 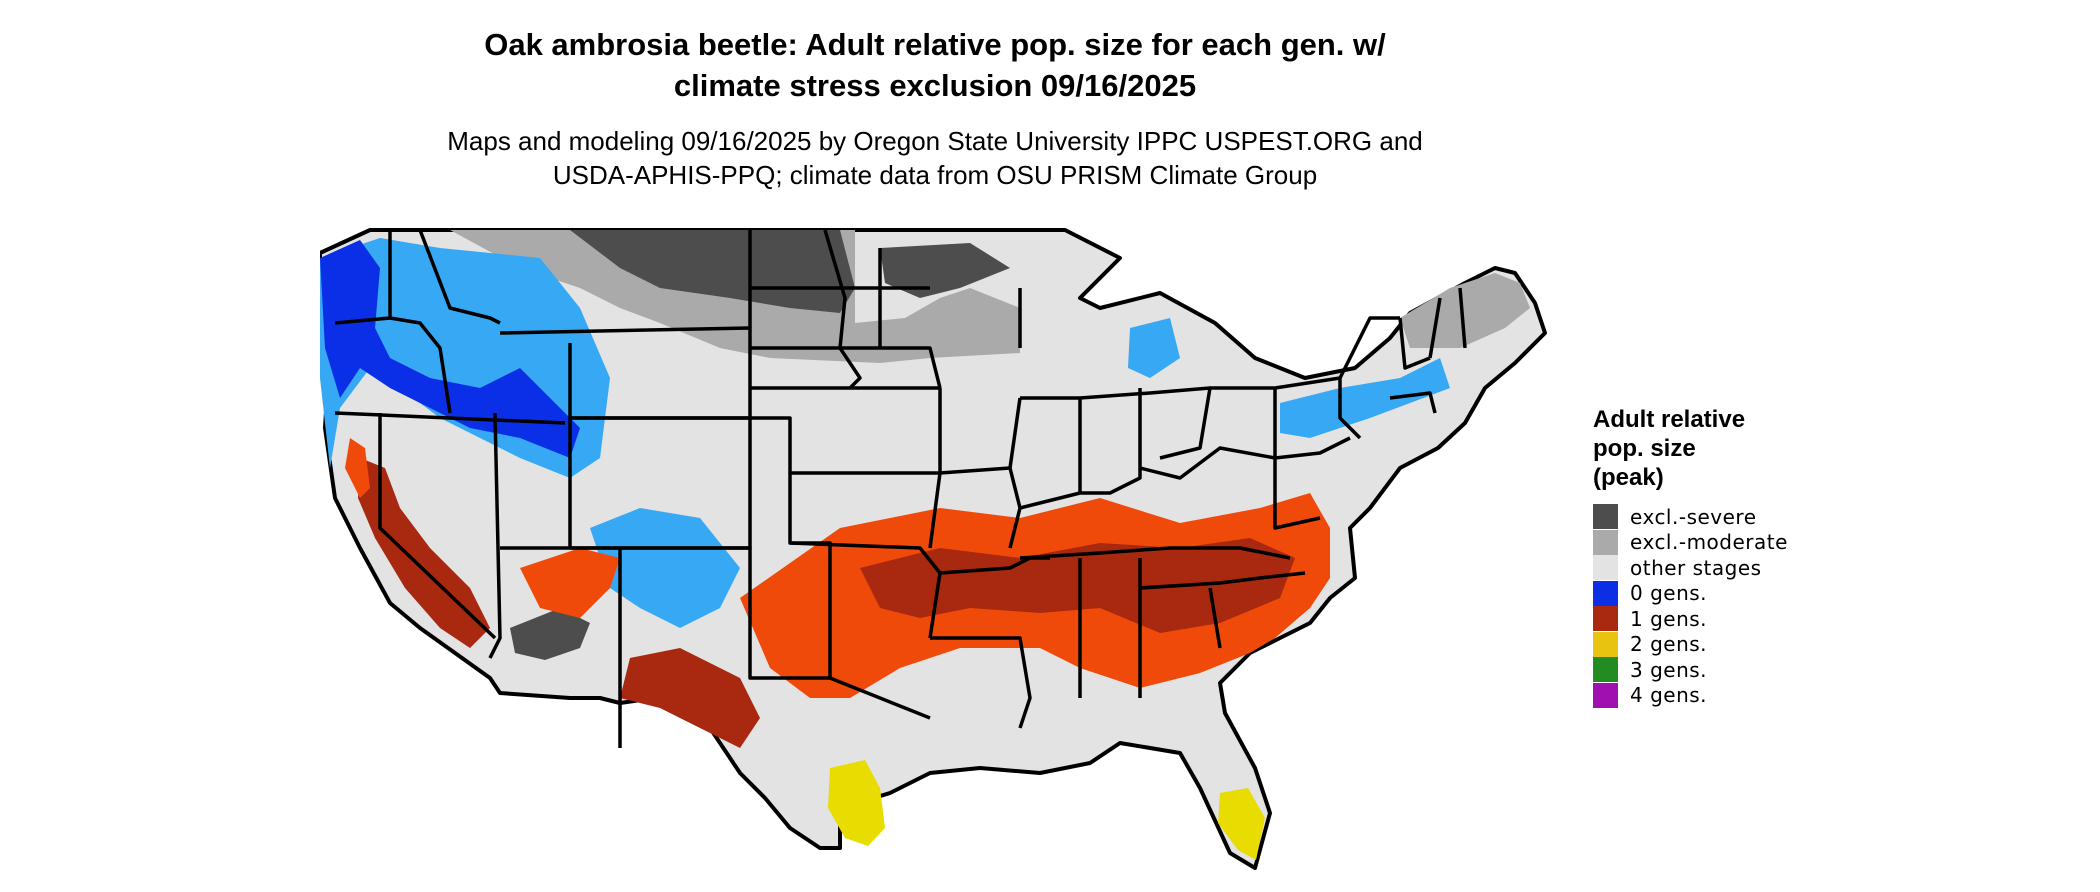 I want to click on legend-title-line-2: pop. size, so click(x=1644, y=448).